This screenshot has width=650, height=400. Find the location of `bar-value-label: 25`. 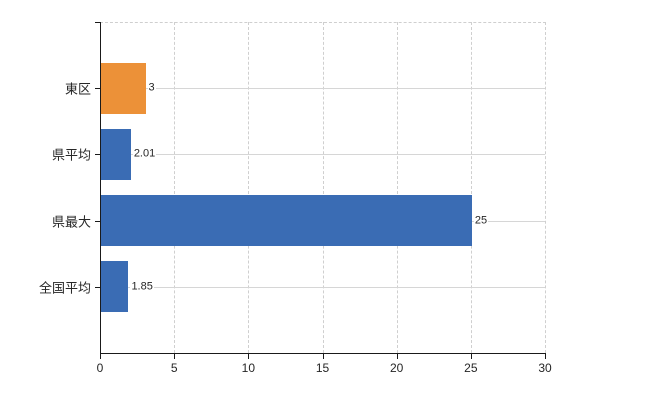

bar-value-label: 25 is located at coordinates (481, 221).